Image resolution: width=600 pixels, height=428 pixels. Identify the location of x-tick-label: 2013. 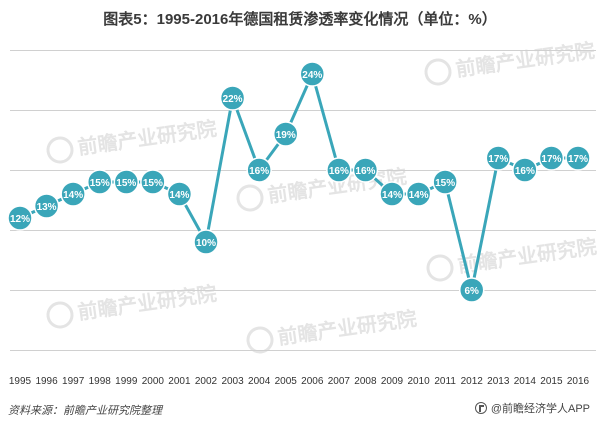
(498, 381).